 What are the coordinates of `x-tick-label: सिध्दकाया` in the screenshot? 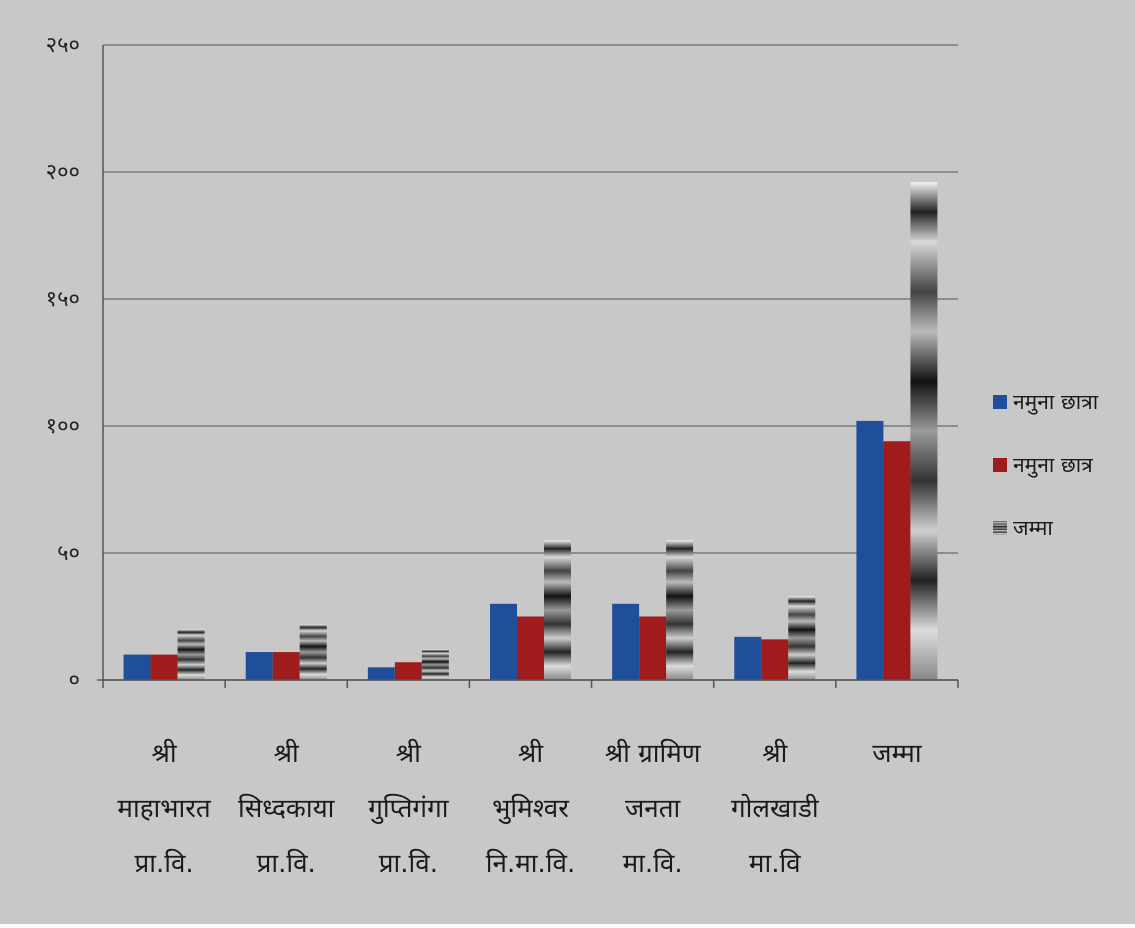 It's located at (287, 808).